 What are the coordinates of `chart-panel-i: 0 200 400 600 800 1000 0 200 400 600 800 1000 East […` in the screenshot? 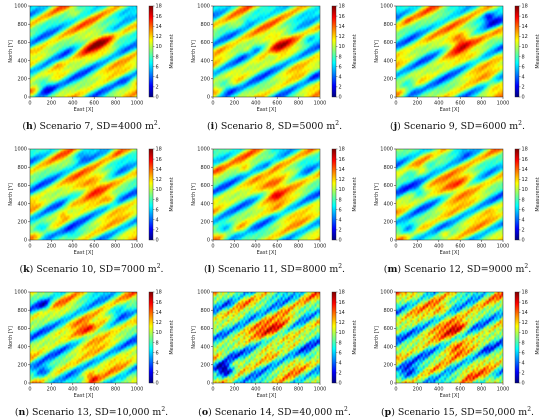 It's located at (274, 70).